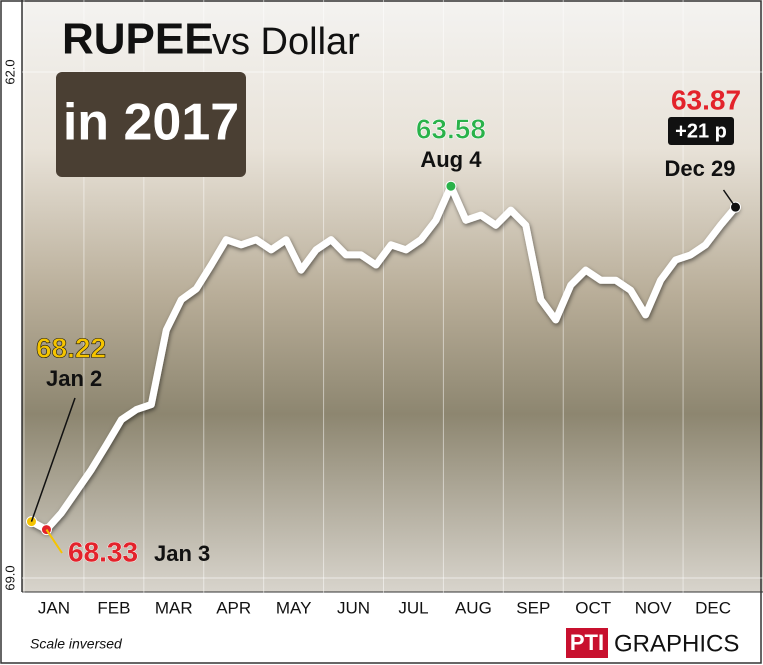 The width and height of the screenshot is (763, 665). I want to click on source-logo: PTI, so click(587, 642).